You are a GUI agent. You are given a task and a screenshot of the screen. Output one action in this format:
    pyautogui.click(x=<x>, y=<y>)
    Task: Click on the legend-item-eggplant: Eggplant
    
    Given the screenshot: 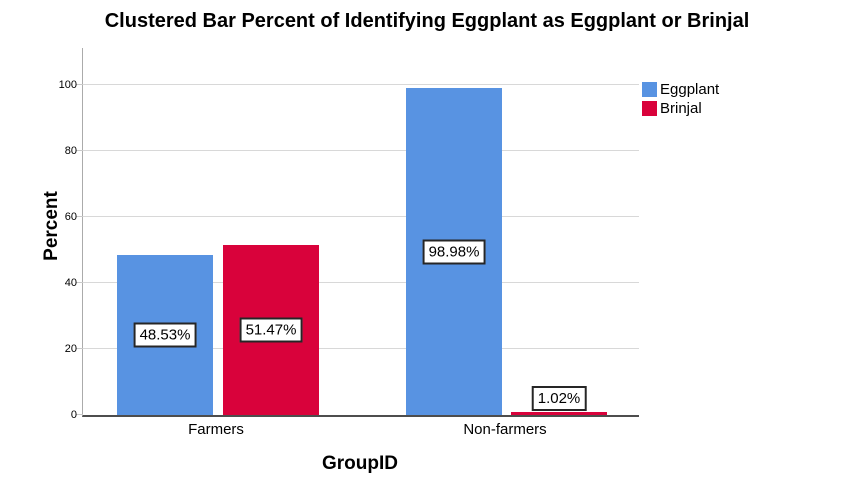 What is the action you would take?
    pyautogui.click(x=680, y=89)
    